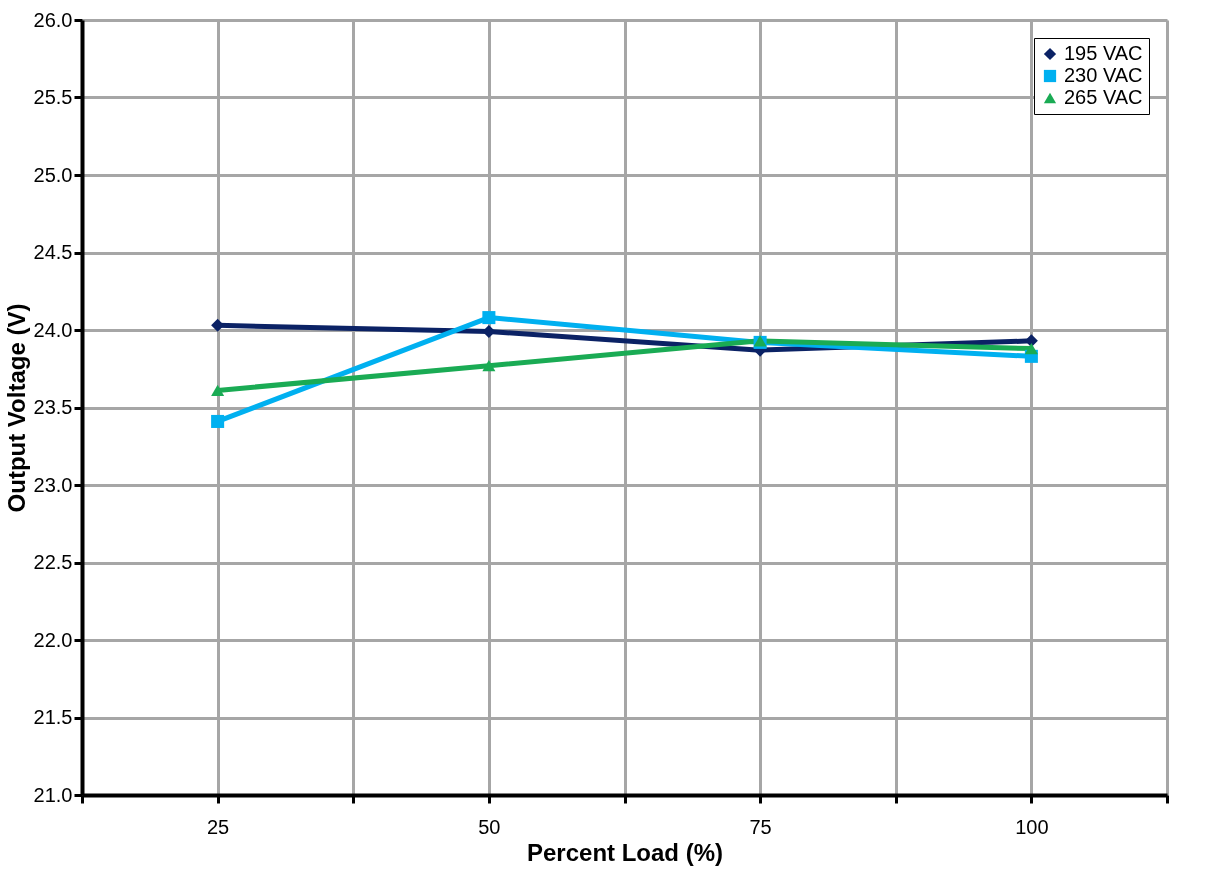  What do you see at coordinates (53, 97) in the screenshot?
I see `y-tick-label: 25.5` at bounding box center [53, 97].